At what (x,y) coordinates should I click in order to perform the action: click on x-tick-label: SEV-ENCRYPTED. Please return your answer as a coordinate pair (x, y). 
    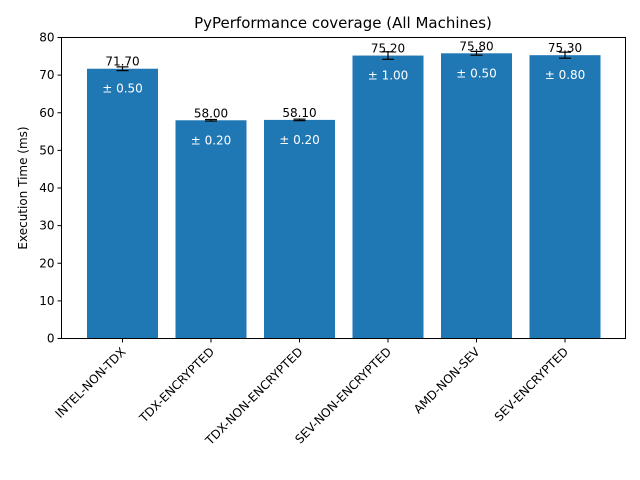
    Looking at the image, I should click on (531, 384).